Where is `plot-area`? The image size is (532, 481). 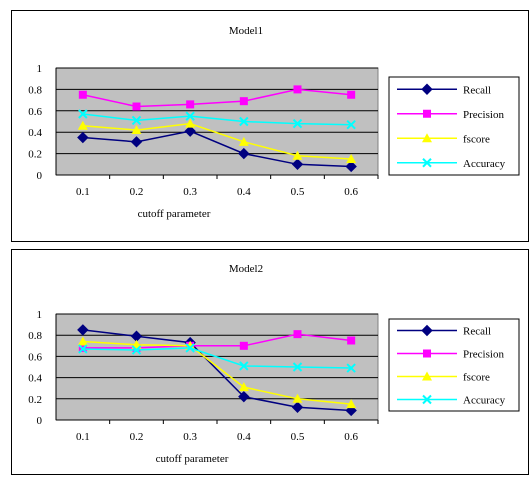 plot-area is located at coordinates (217, 121).